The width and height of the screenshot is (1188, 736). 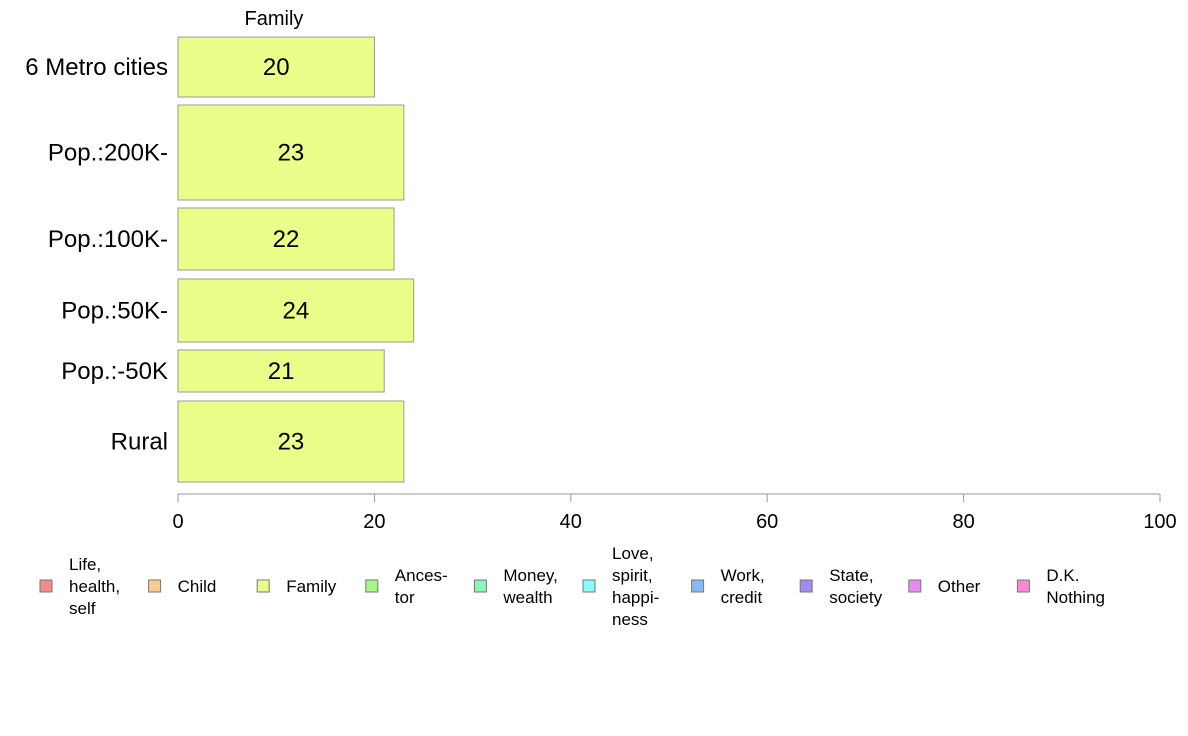 I want to click on legend-item: Money, wealth, so click(x=515, y=586).